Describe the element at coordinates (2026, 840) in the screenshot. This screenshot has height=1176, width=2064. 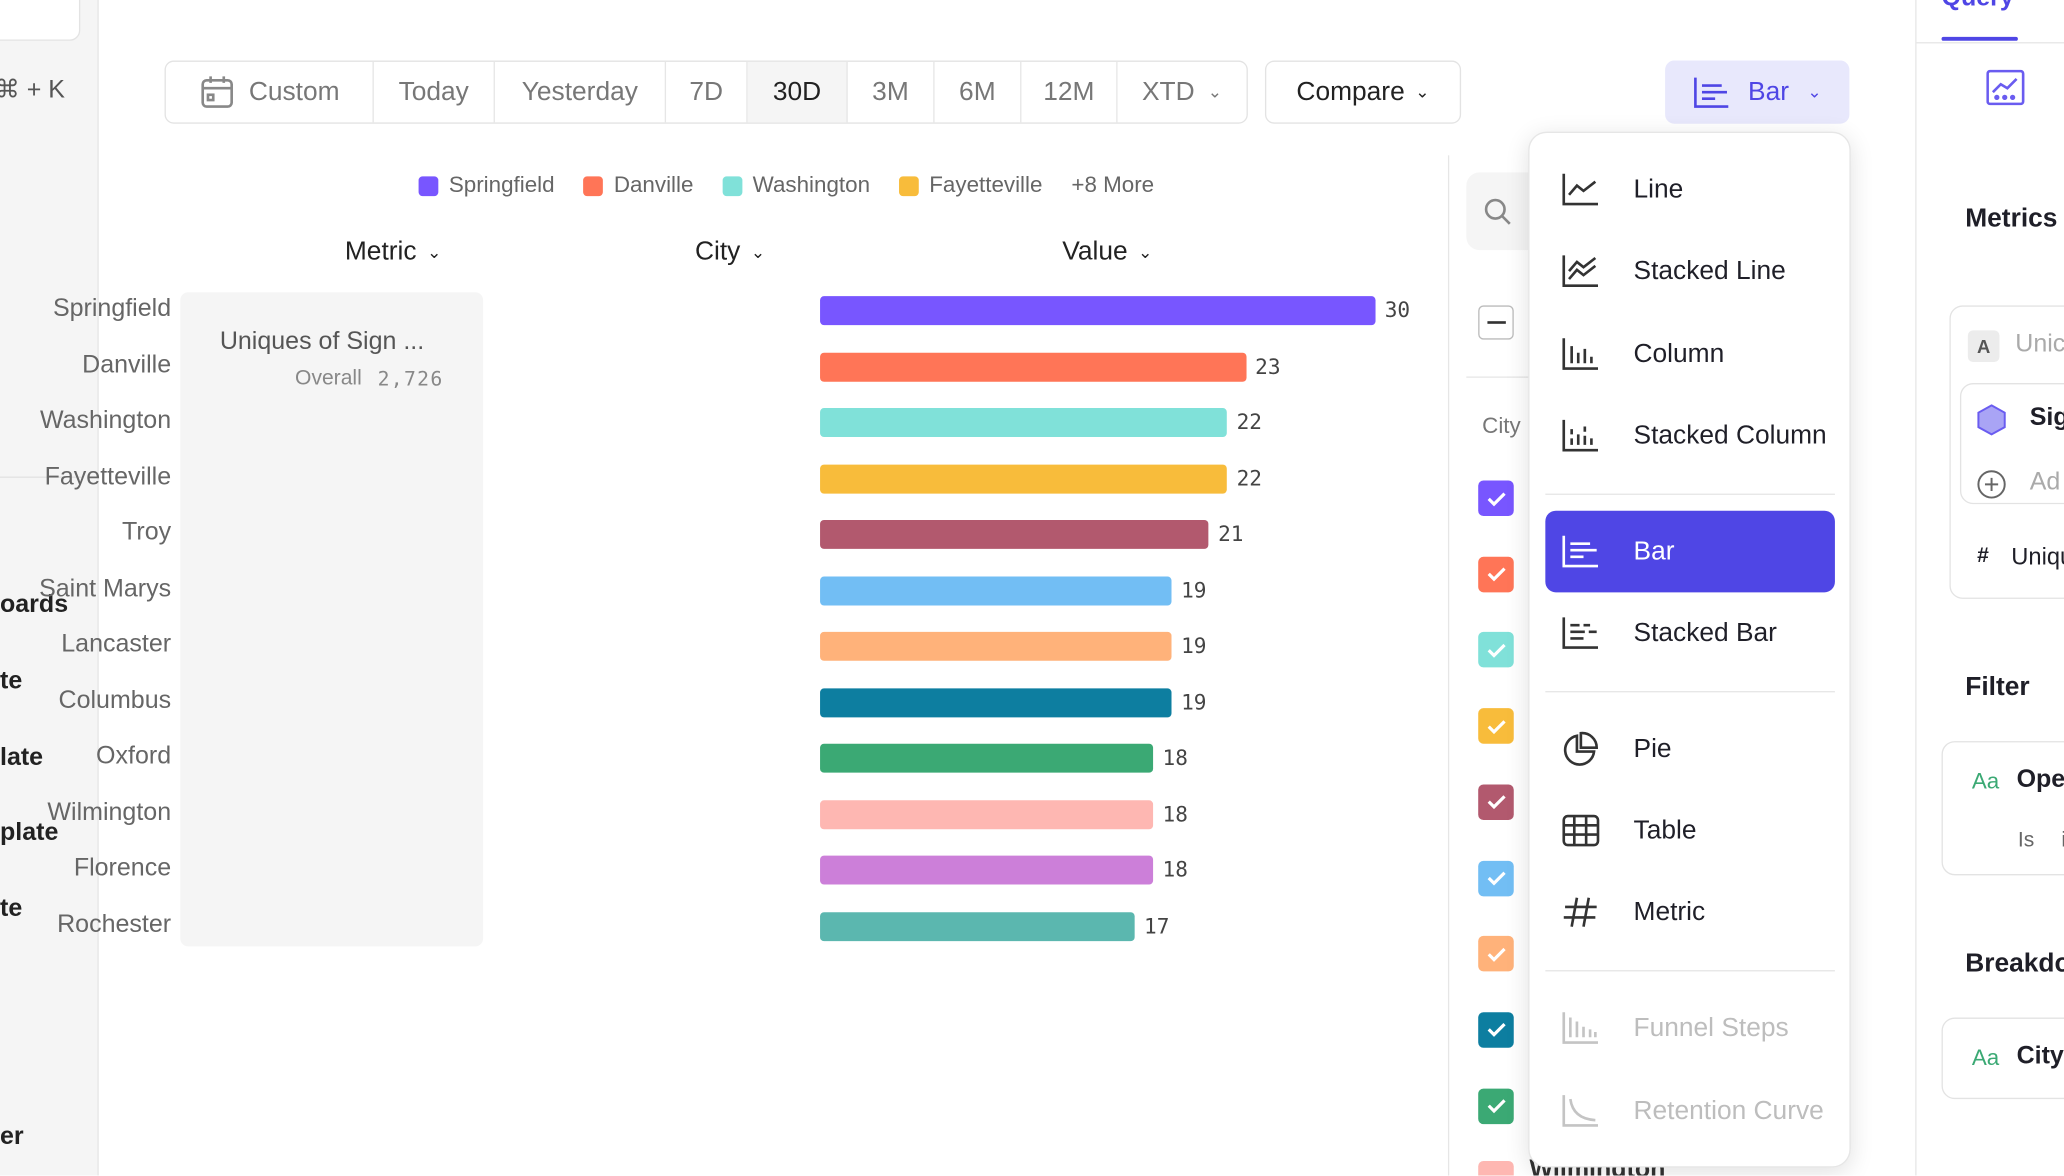
I see `filter-operator: Is` at that location.